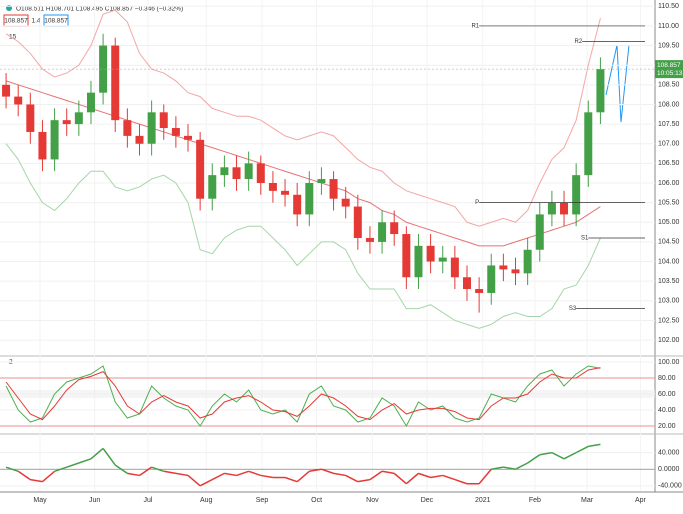 Image resolution: width=683 pixels, height=514 pixels. What do you see at coordinates (669, 340) in the screenshot?
I see `y-tick-label: 102.00` at bounding box center [669, 340].